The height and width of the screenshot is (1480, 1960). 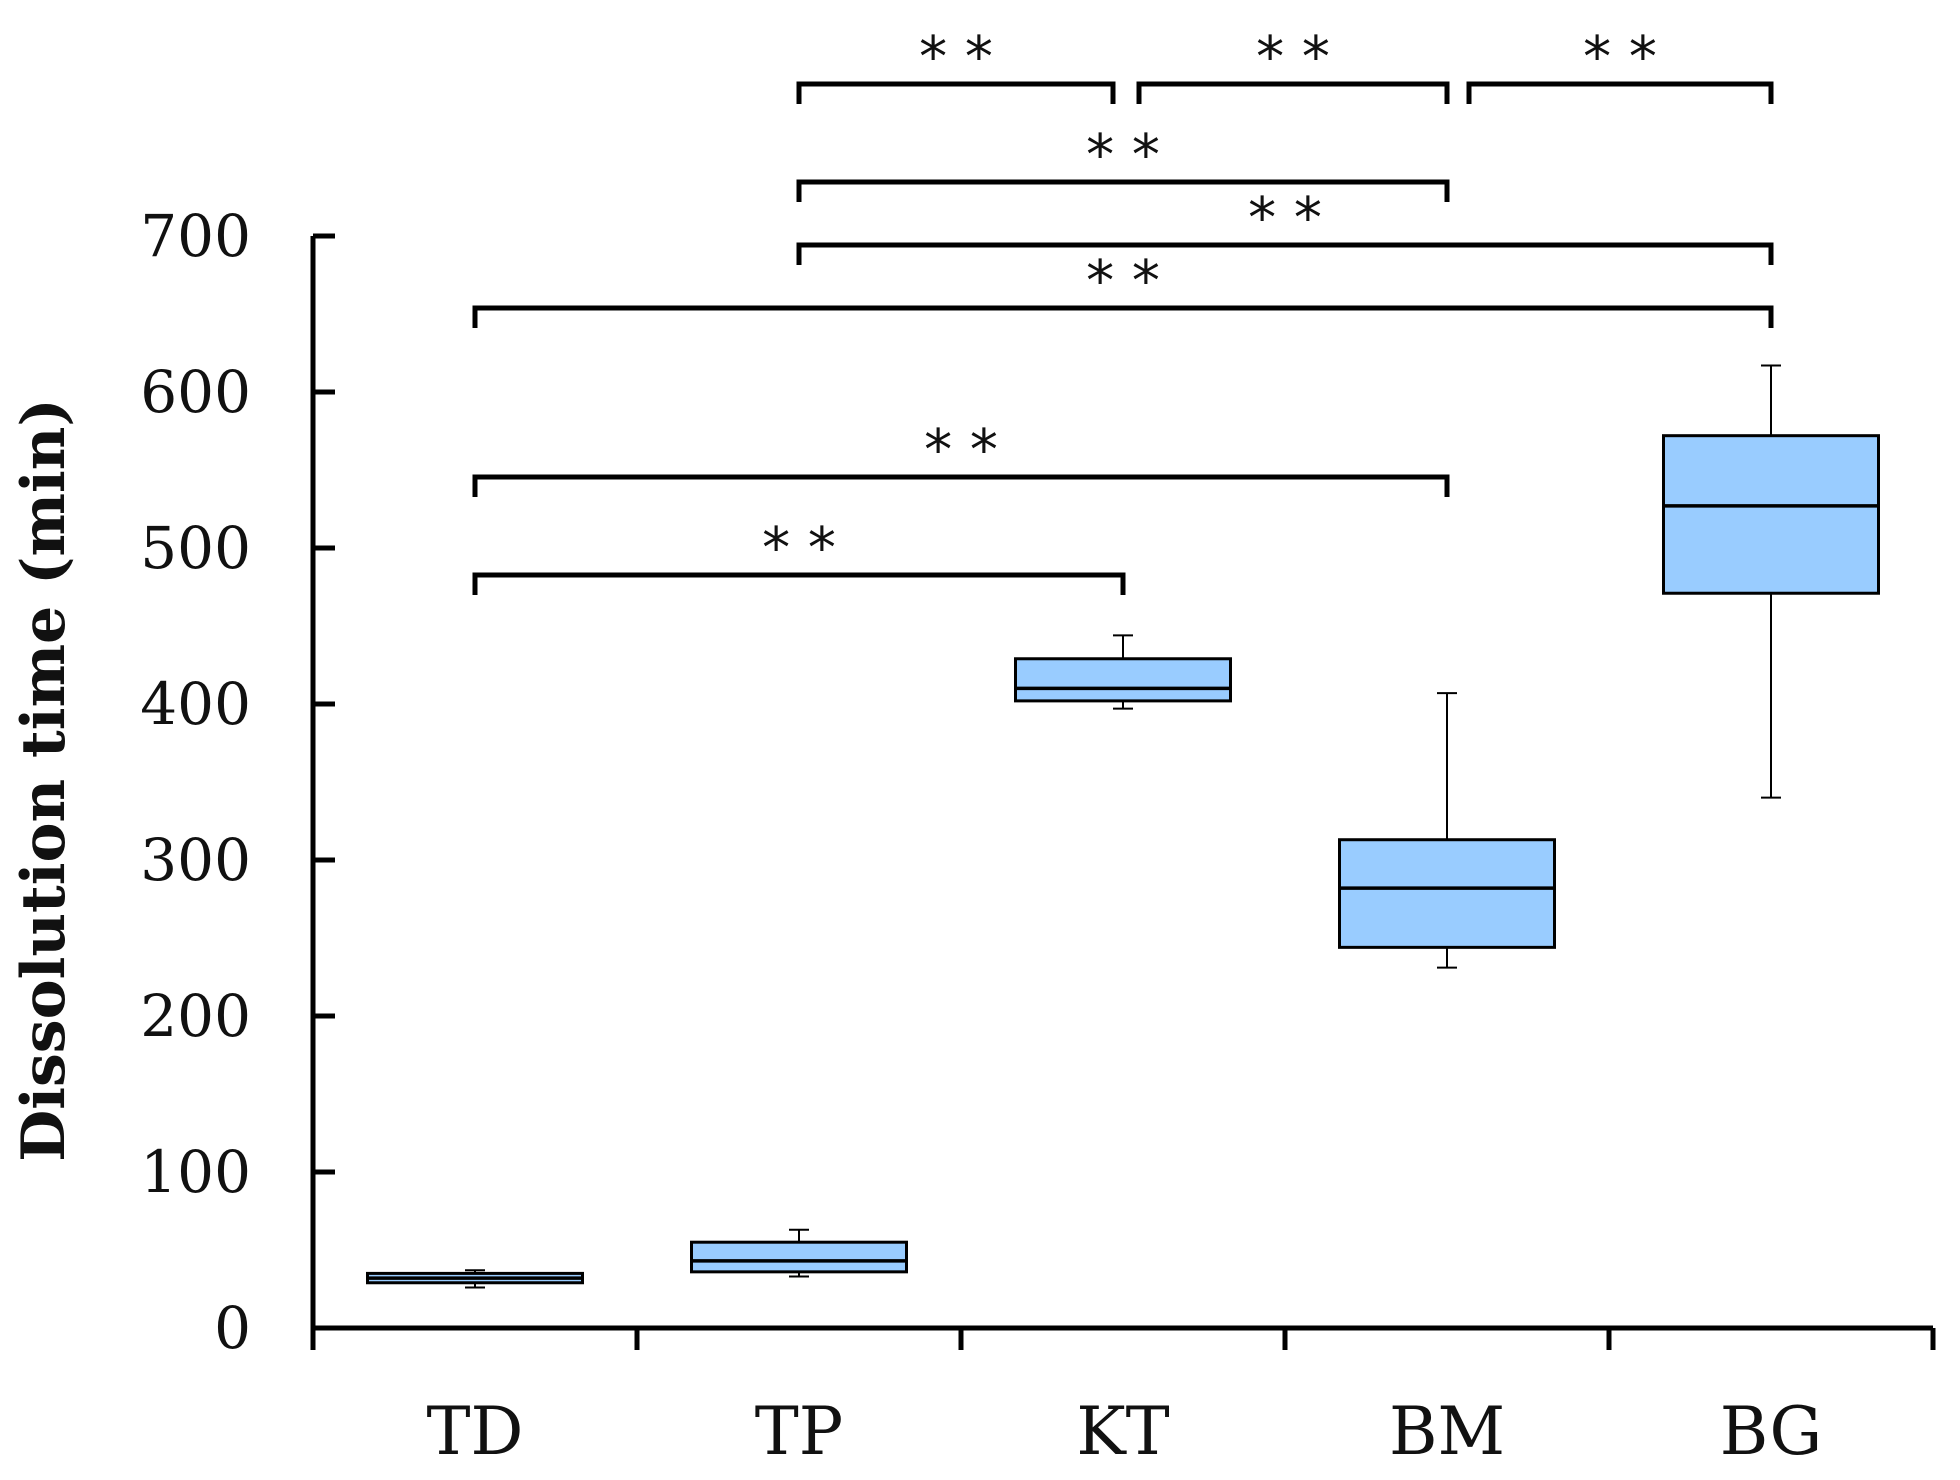 I want to click on box-td, so click(x=475, y=1279).